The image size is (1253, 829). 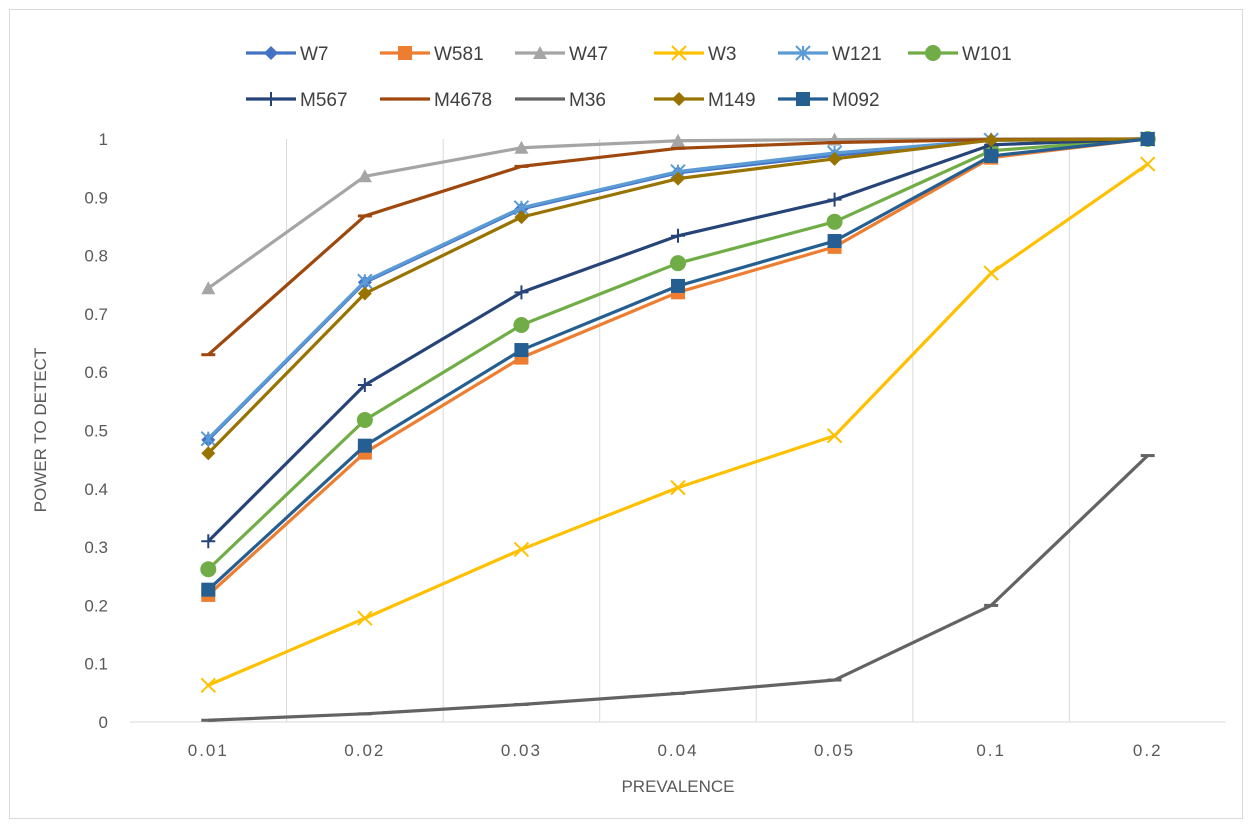 I want to click on legend-marker-m149, so click(x=679, y=99).